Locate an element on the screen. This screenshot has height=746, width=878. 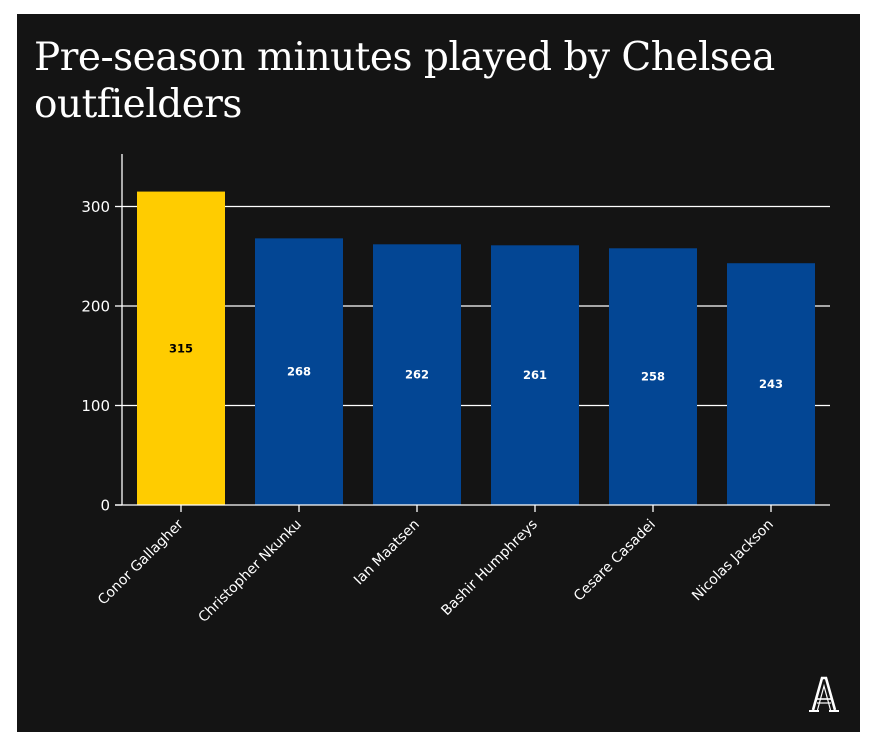
bar-value-label: 262 is located at coordinates (417, 375).